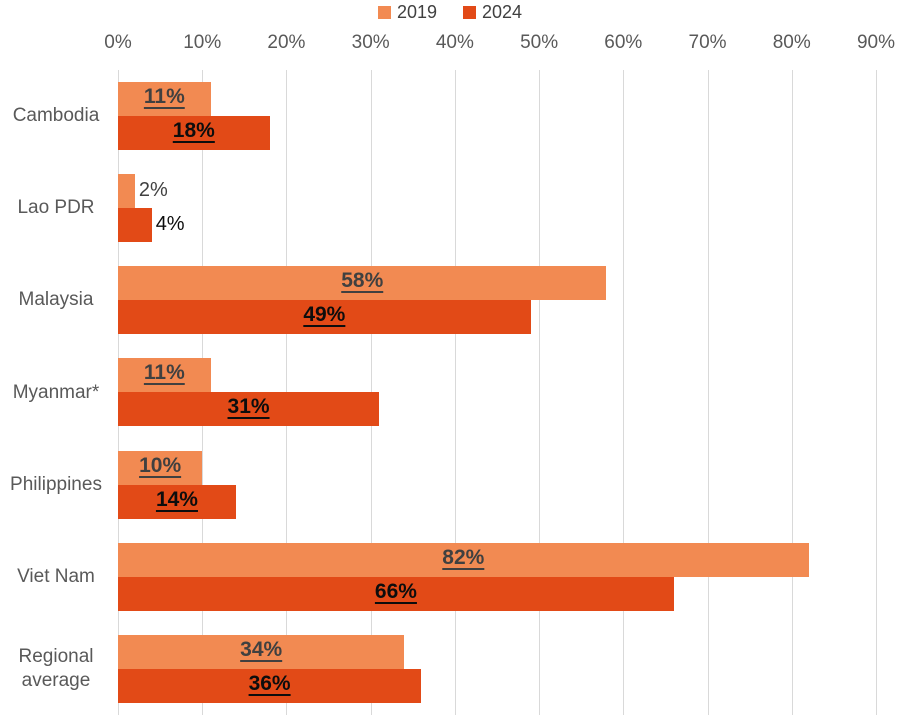  What do you see at coordinates (286, 42) in the screenshot?
I see `x-tick-label: 20%` at bounding box center [286, 42].